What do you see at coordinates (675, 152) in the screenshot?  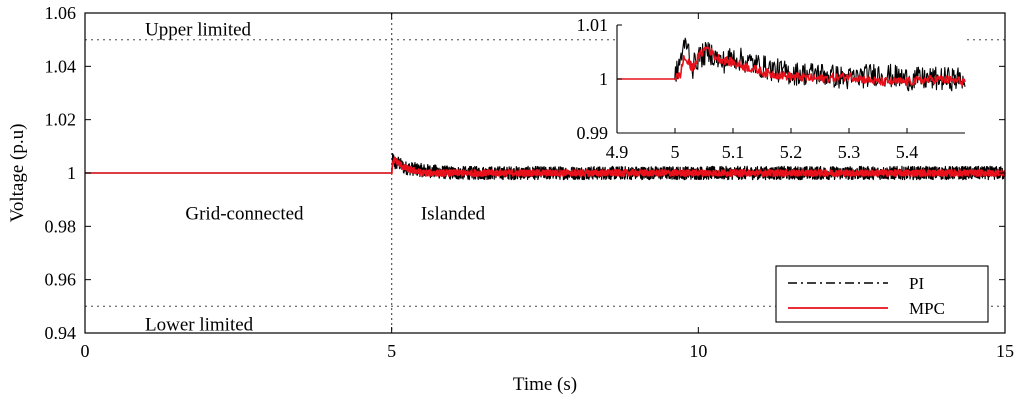 I see `inset-x-tick-label: 5` at bounding box center [675, 152].